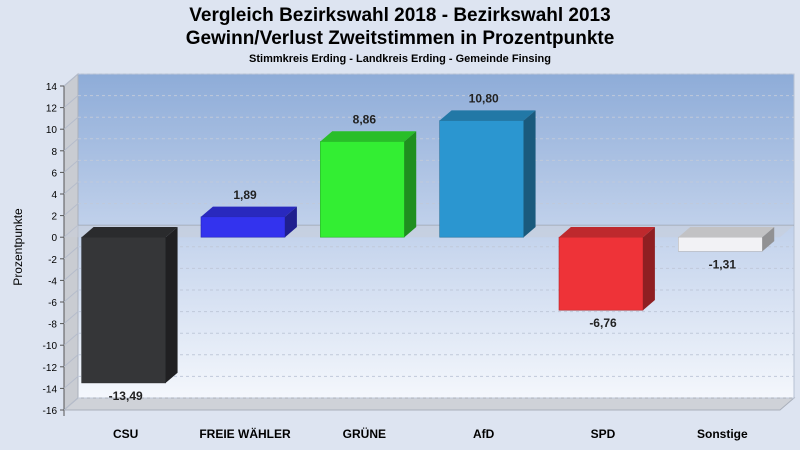 This screenshot has height=450, width=800. What do you see at coordinates (429, 404) in the screenshot?
I see `plot-floor` at bounding box center [429, 404].